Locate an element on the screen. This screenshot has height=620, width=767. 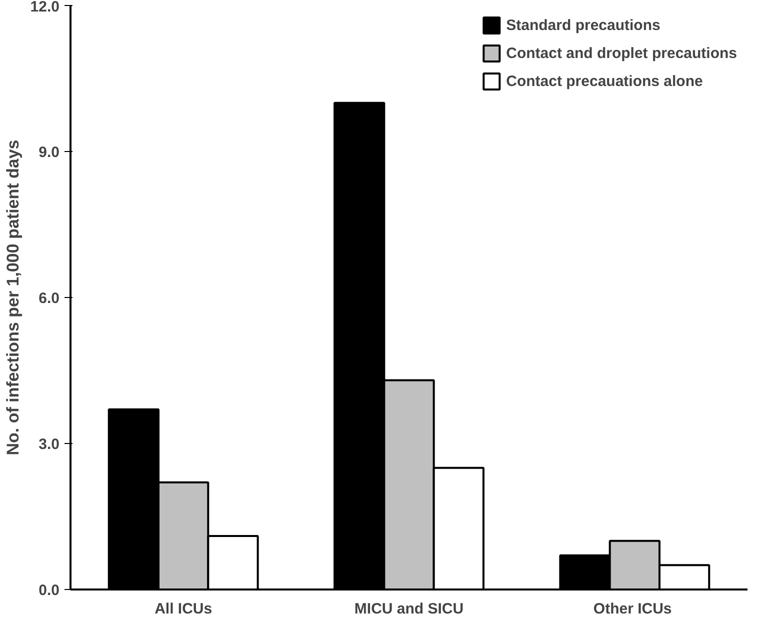
y-tick-label: 3.0 is located at coordinates (49, 444).